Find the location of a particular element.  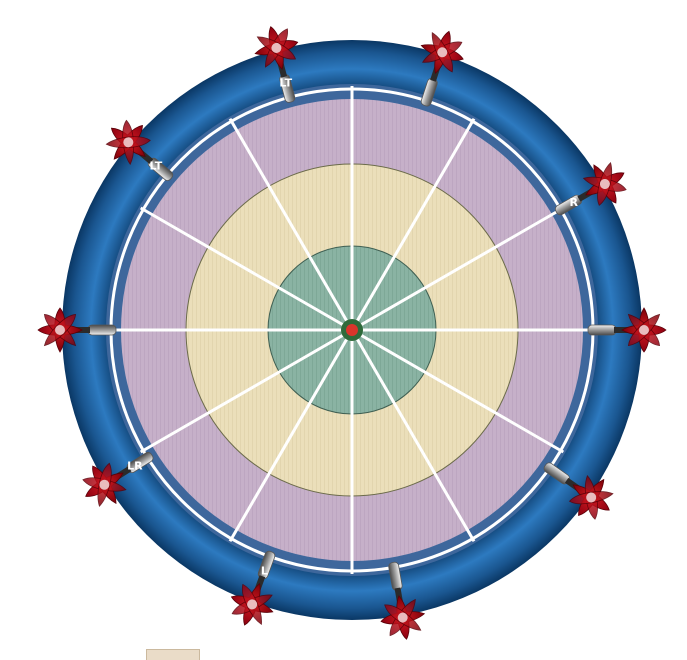

dart-right-lower-dart-icon is located at coordinates (577, 487).